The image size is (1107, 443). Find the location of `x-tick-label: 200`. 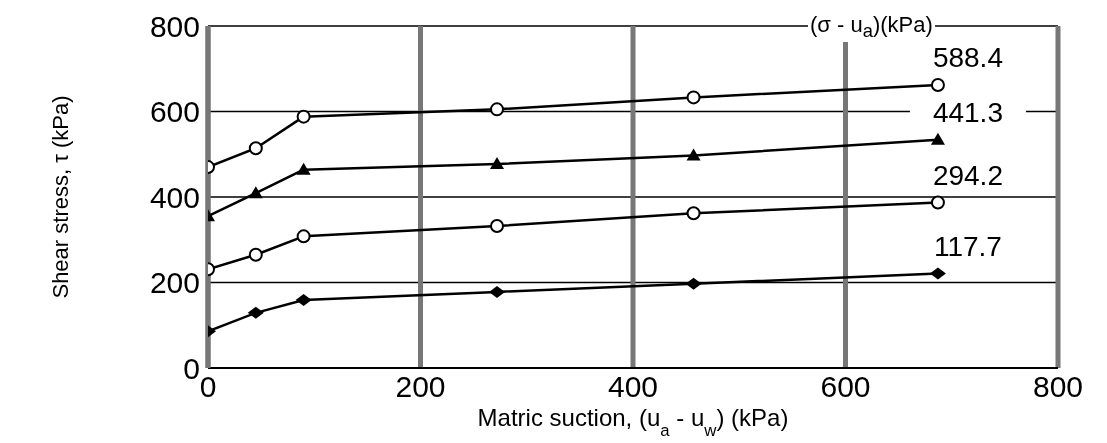

x-tick-label: 200 is located at coordinates (420, 387).